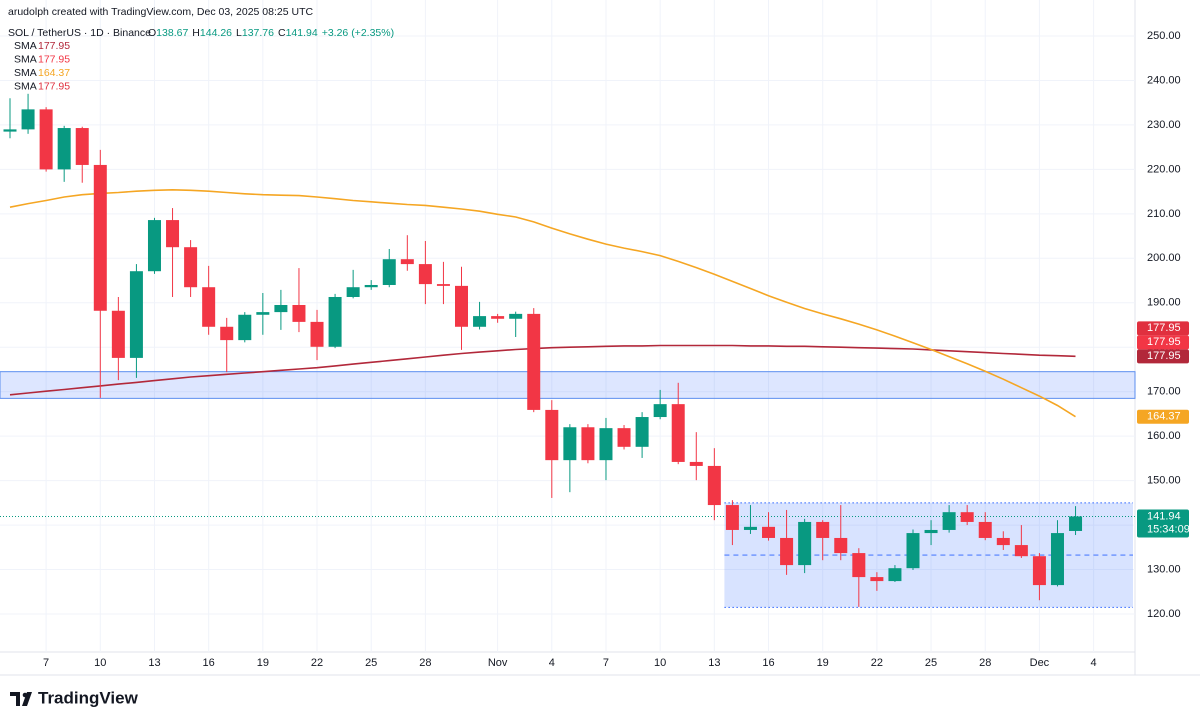 The height and width of the screenshot is (723, 1200). What do you see at coordinates (25, 695) in the screenshot?
I see `logo-dot` at bounding box center [25, 695].